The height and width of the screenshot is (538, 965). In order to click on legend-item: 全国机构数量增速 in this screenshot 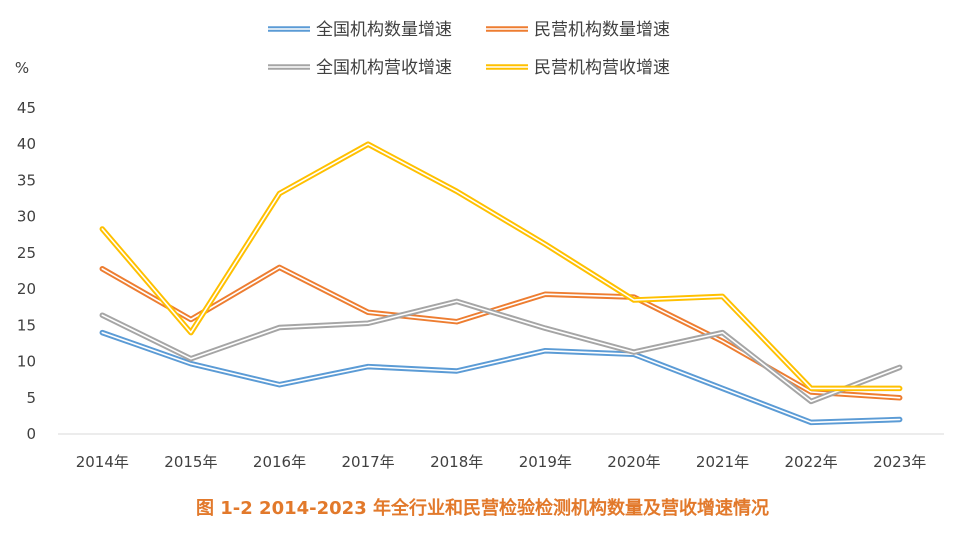, I will do `click(360, 30)`.